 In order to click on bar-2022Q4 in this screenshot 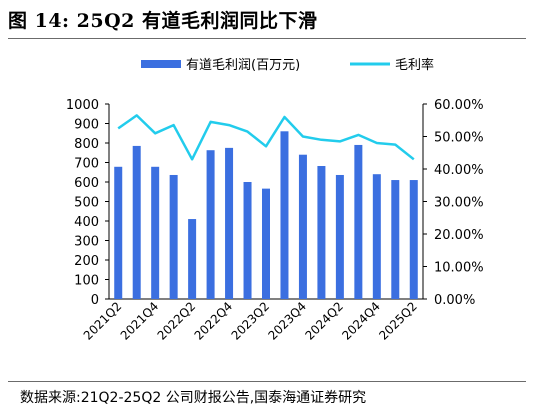, I will do `click(229, 223)`.